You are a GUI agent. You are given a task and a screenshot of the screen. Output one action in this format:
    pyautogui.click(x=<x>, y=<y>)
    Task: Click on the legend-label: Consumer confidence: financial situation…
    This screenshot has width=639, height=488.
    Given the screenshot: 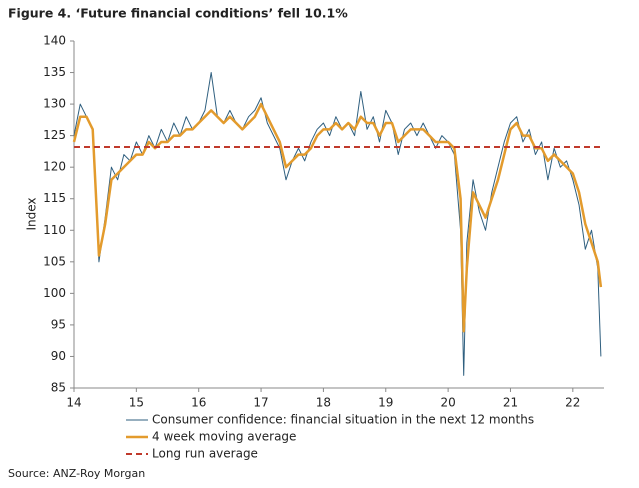 What is the action you would take?
    pyautogui.click(x=343, y=420)
    